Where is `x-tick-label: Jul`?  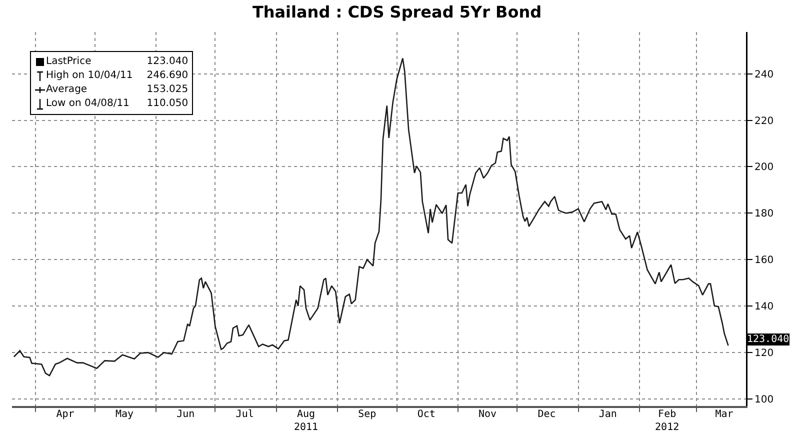 x-tick-label: Jul is located at coordinates (245, 414).